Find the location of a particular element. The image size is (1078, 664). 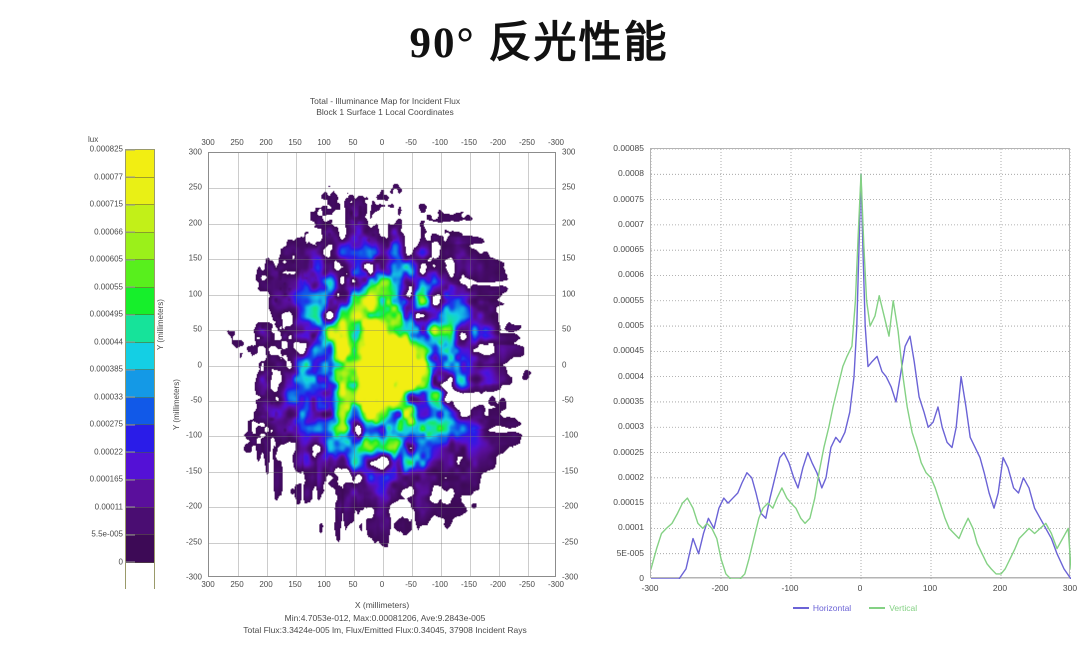

colorbar-tick-label: 0.000275 is located at coordinates (112, 424).